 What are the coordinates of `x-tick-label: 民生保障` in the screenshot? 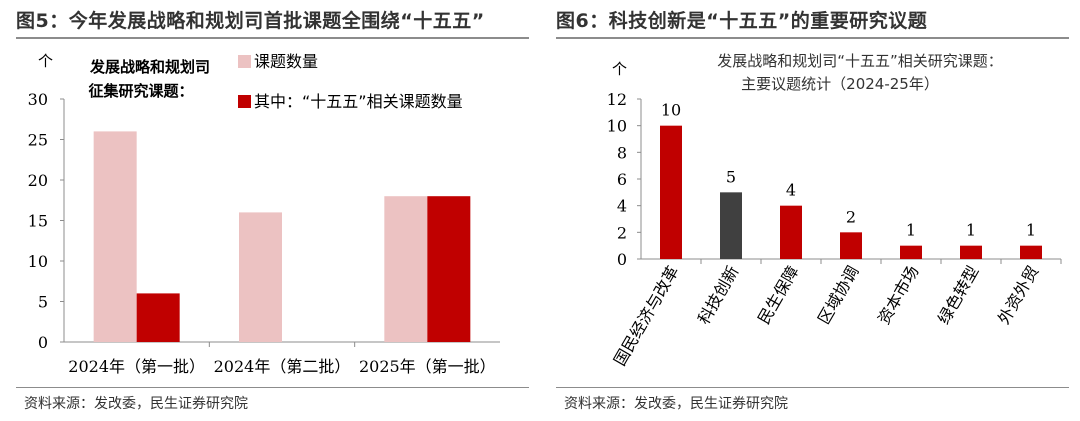 It's located at (778, 295).